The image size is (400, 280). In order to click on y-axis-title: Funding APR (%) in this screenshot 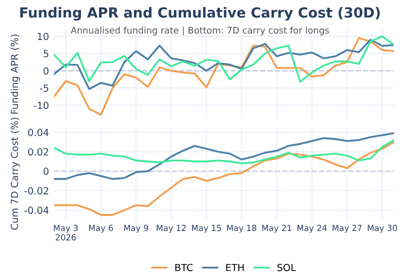, I will do `click(15, 74)`.